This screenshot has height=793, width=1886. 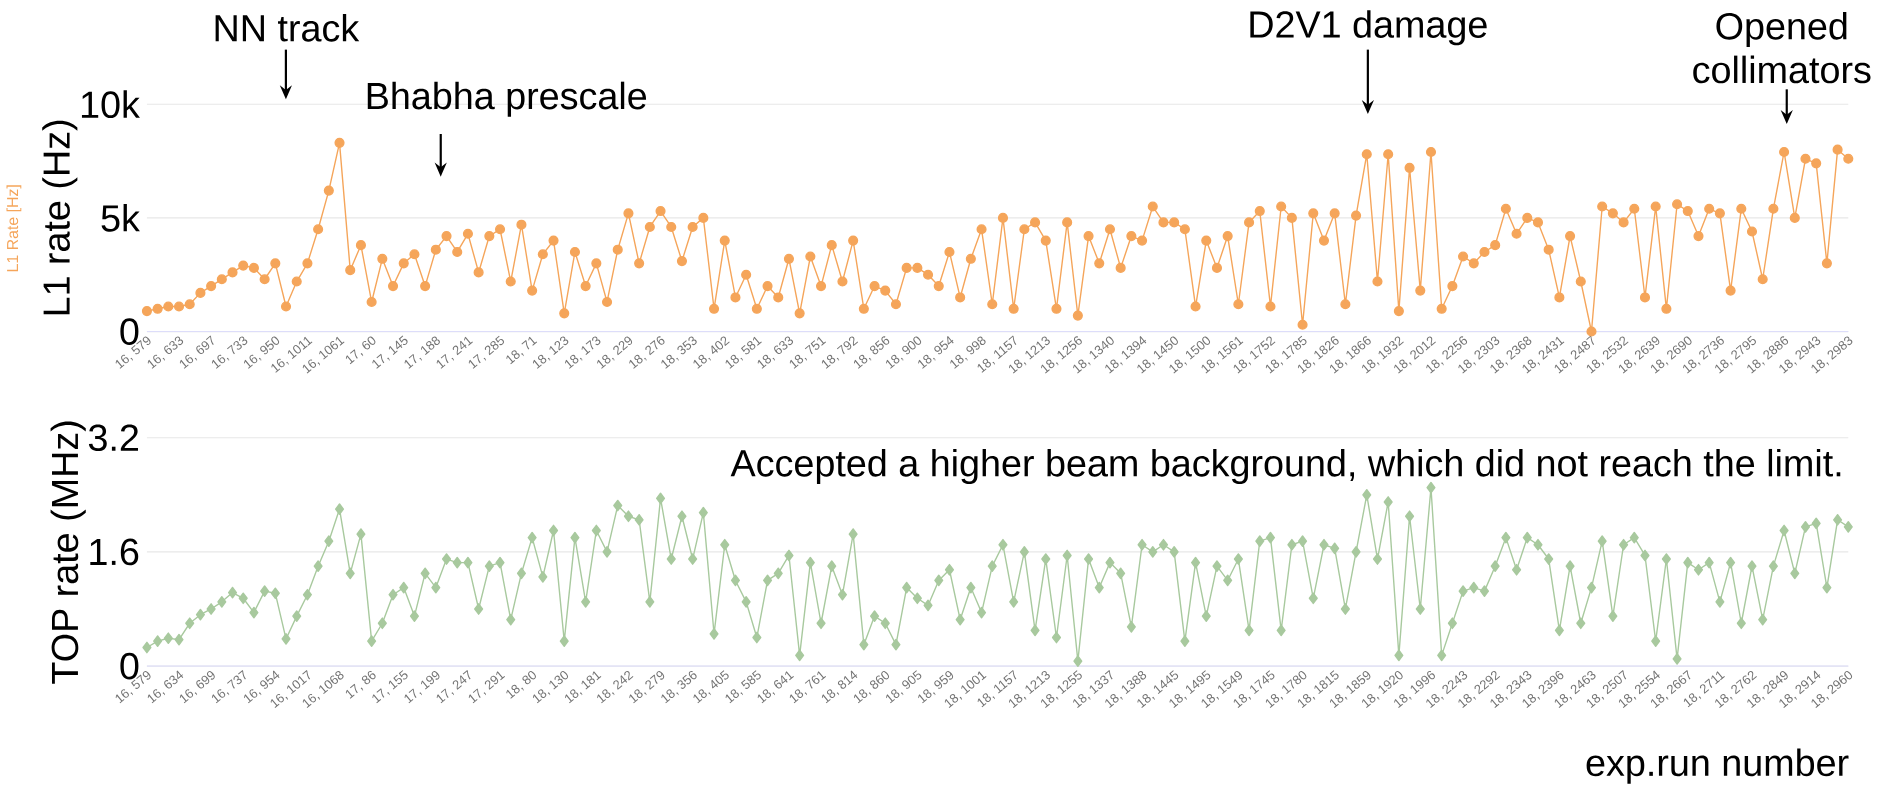 I want to click on y-tick-label: 10k, so click(x=110, y=104).